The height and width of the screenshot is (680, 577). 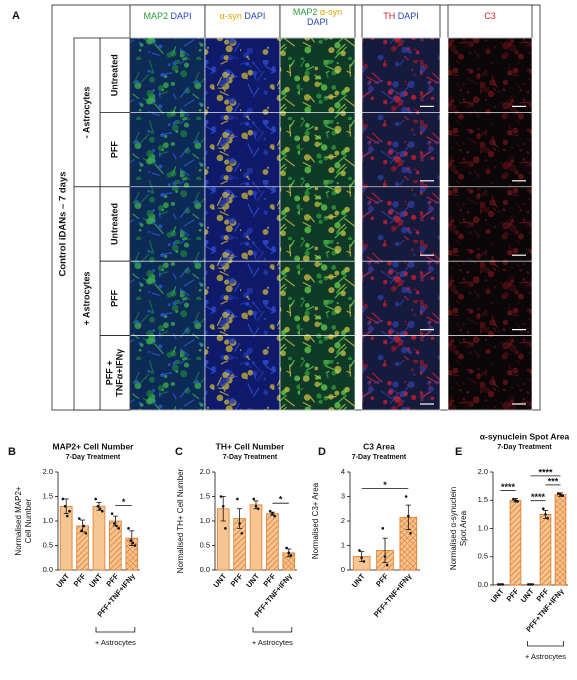 What do you see at coordinates (490, 16) in the screenshot?
I see `header-part: C3` at bounding box center [490, 16].